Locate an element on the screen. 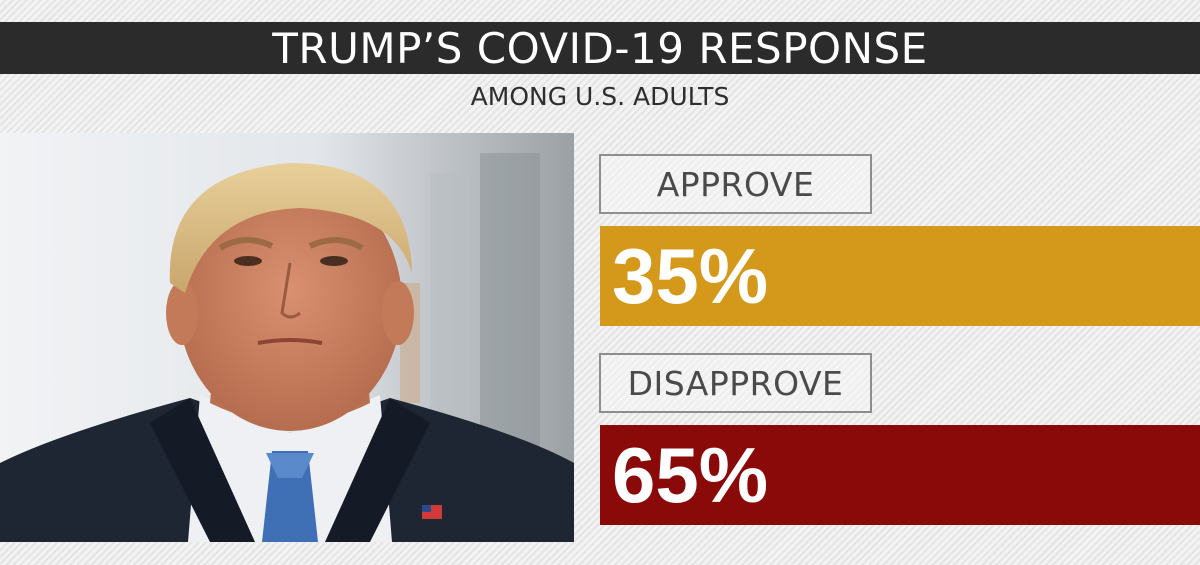 Image resolution: width=1200 pixels, height=565 pixels. disapprove-bar-track: 65% is located at coordinates (900, 475).